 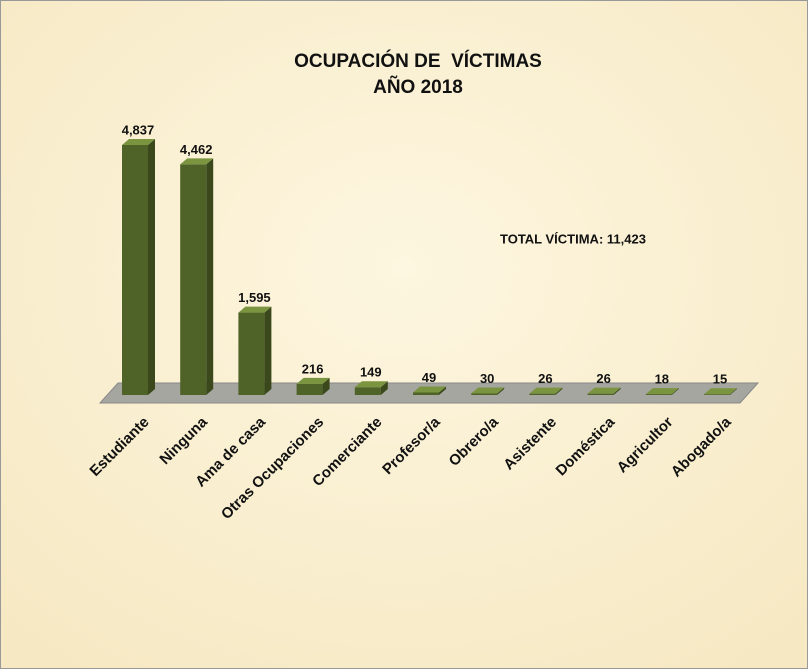 I want to click on value-label: 1,595, so click(x=254, y=297).